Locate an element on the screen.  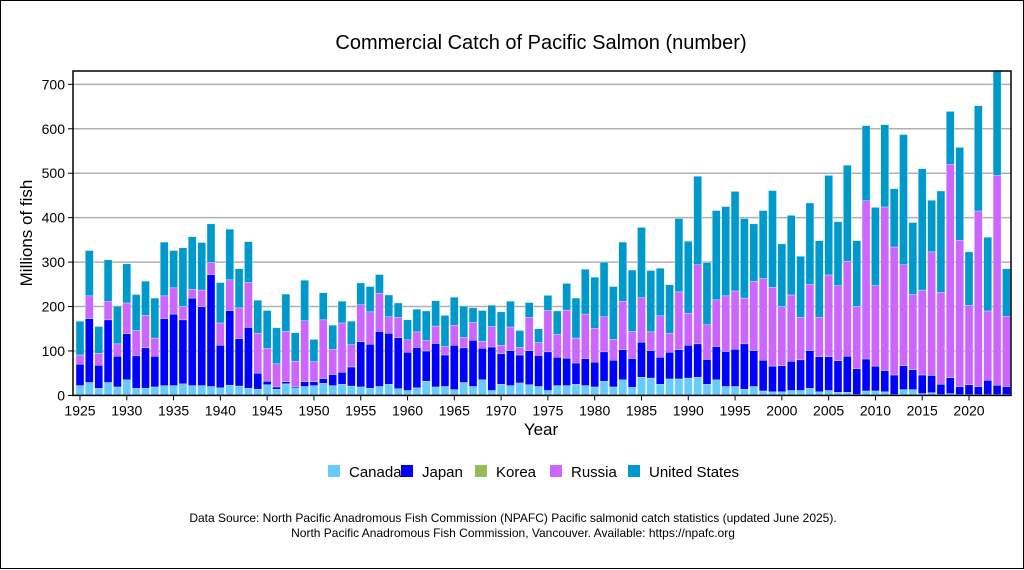
bar-japan-1962 is located at coordinates (426, 366).